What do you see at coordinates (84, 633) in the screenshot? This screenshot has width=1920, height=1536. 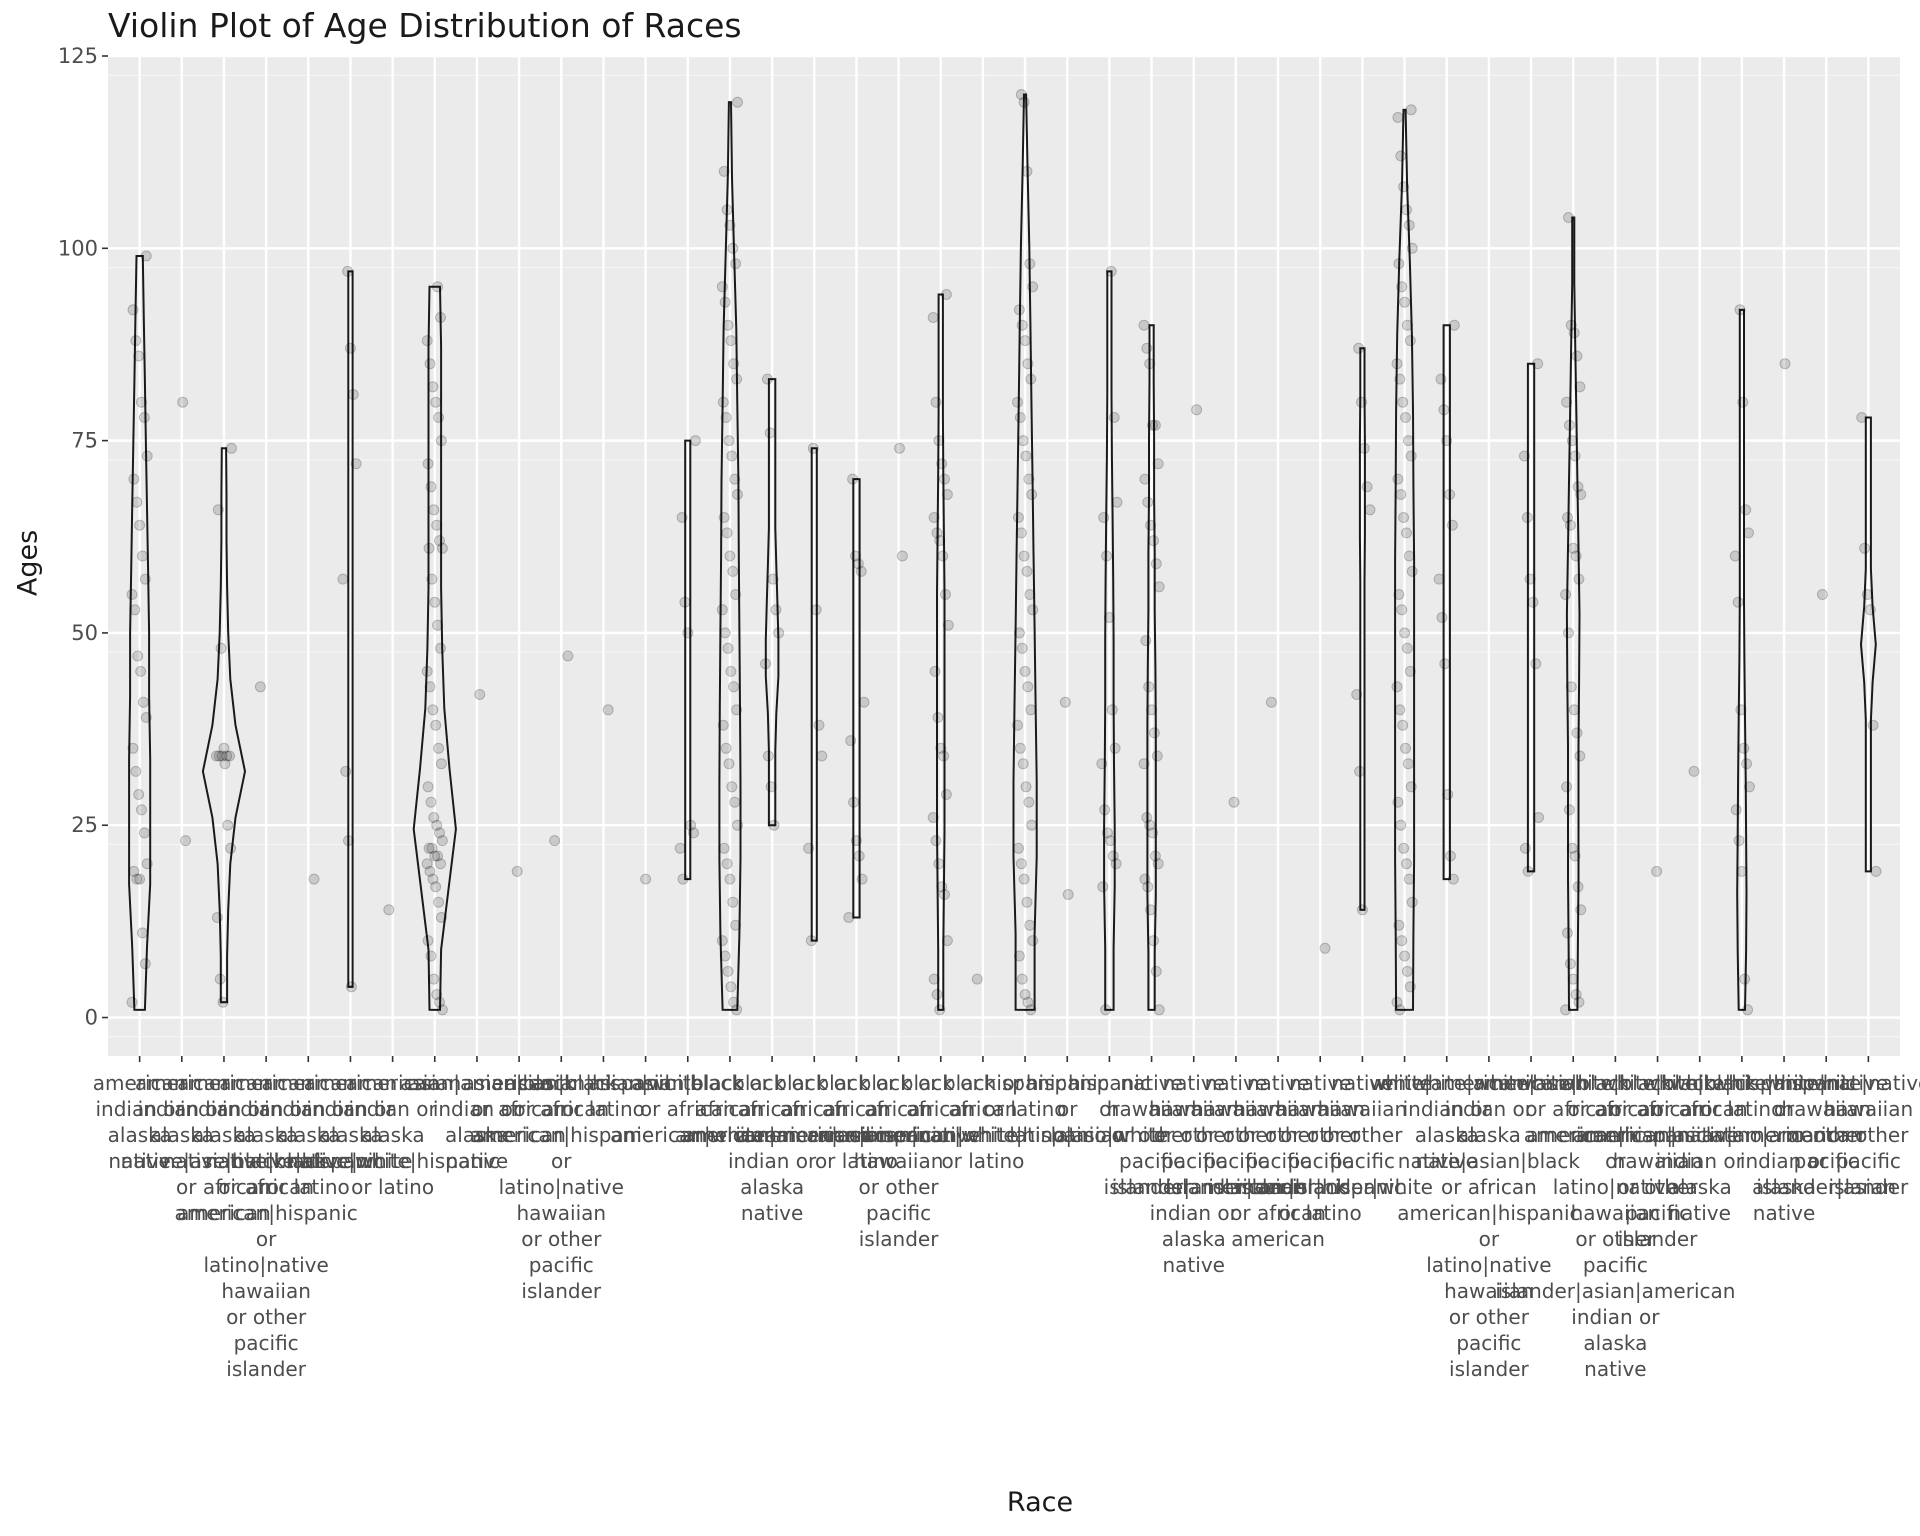 I see `y-tick-label: 50` at bounding box center [84, 633].